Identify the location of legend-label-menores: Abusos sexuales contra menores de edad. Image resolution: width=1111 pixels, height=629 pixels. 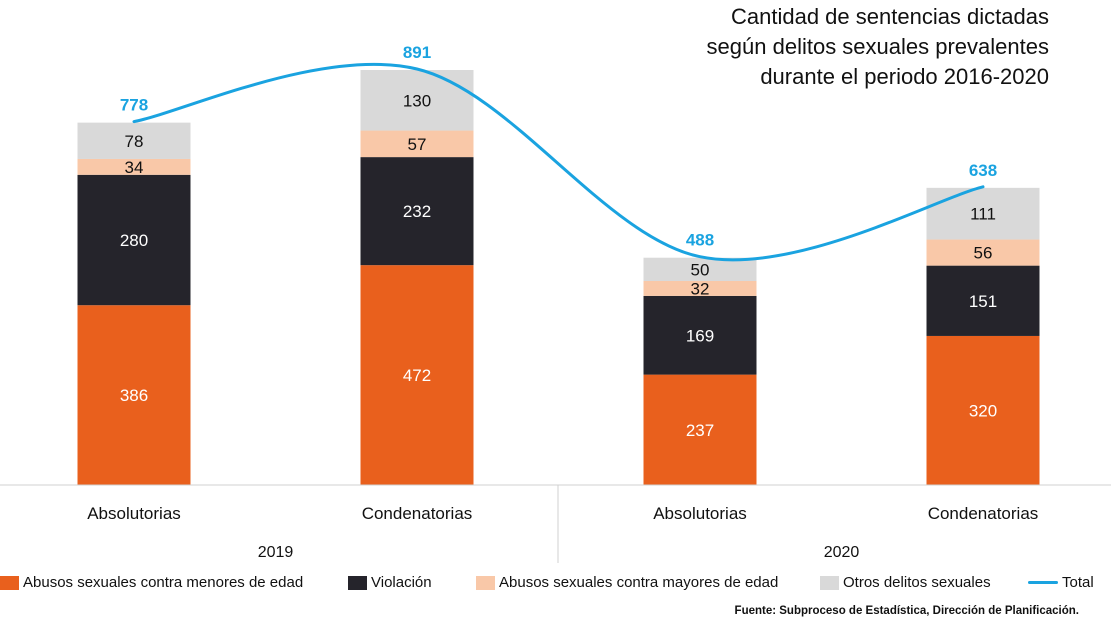
(163, 582).